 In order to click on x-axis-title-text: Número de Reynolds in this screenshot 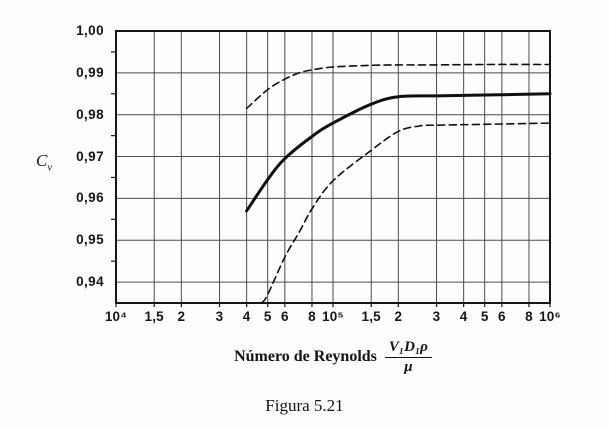, I will do `click(305, 356)`.